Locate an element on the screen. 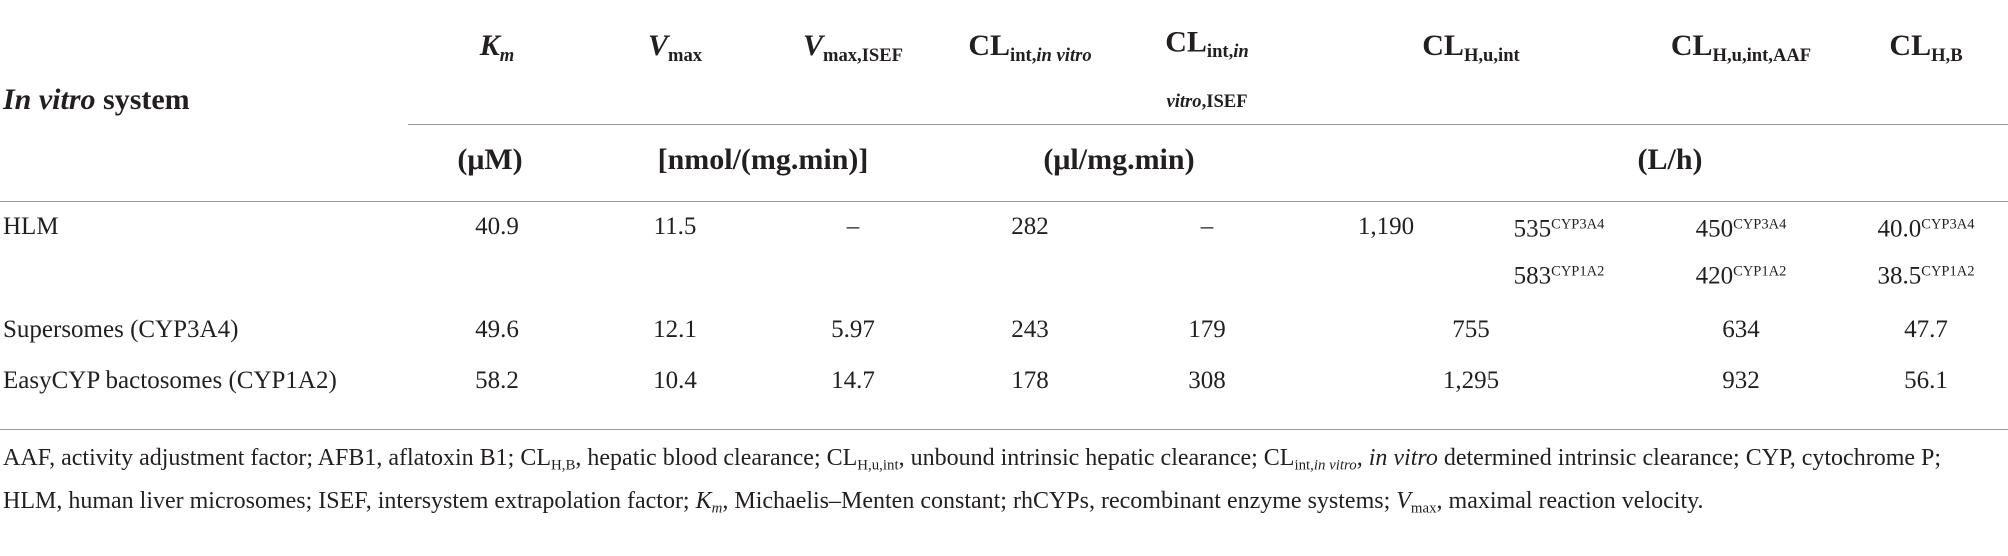 The image size is (2008, 556). text-run: ,ISEF is located at coordinates (1224, 101).